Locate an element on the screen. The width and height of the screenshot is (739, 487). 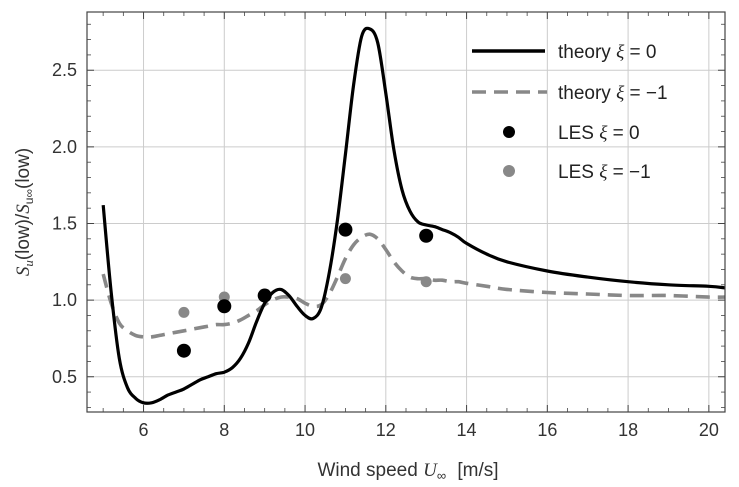
x-axis-label: Wind speed U∞ [m/s] is located at coordinates (407, 472).